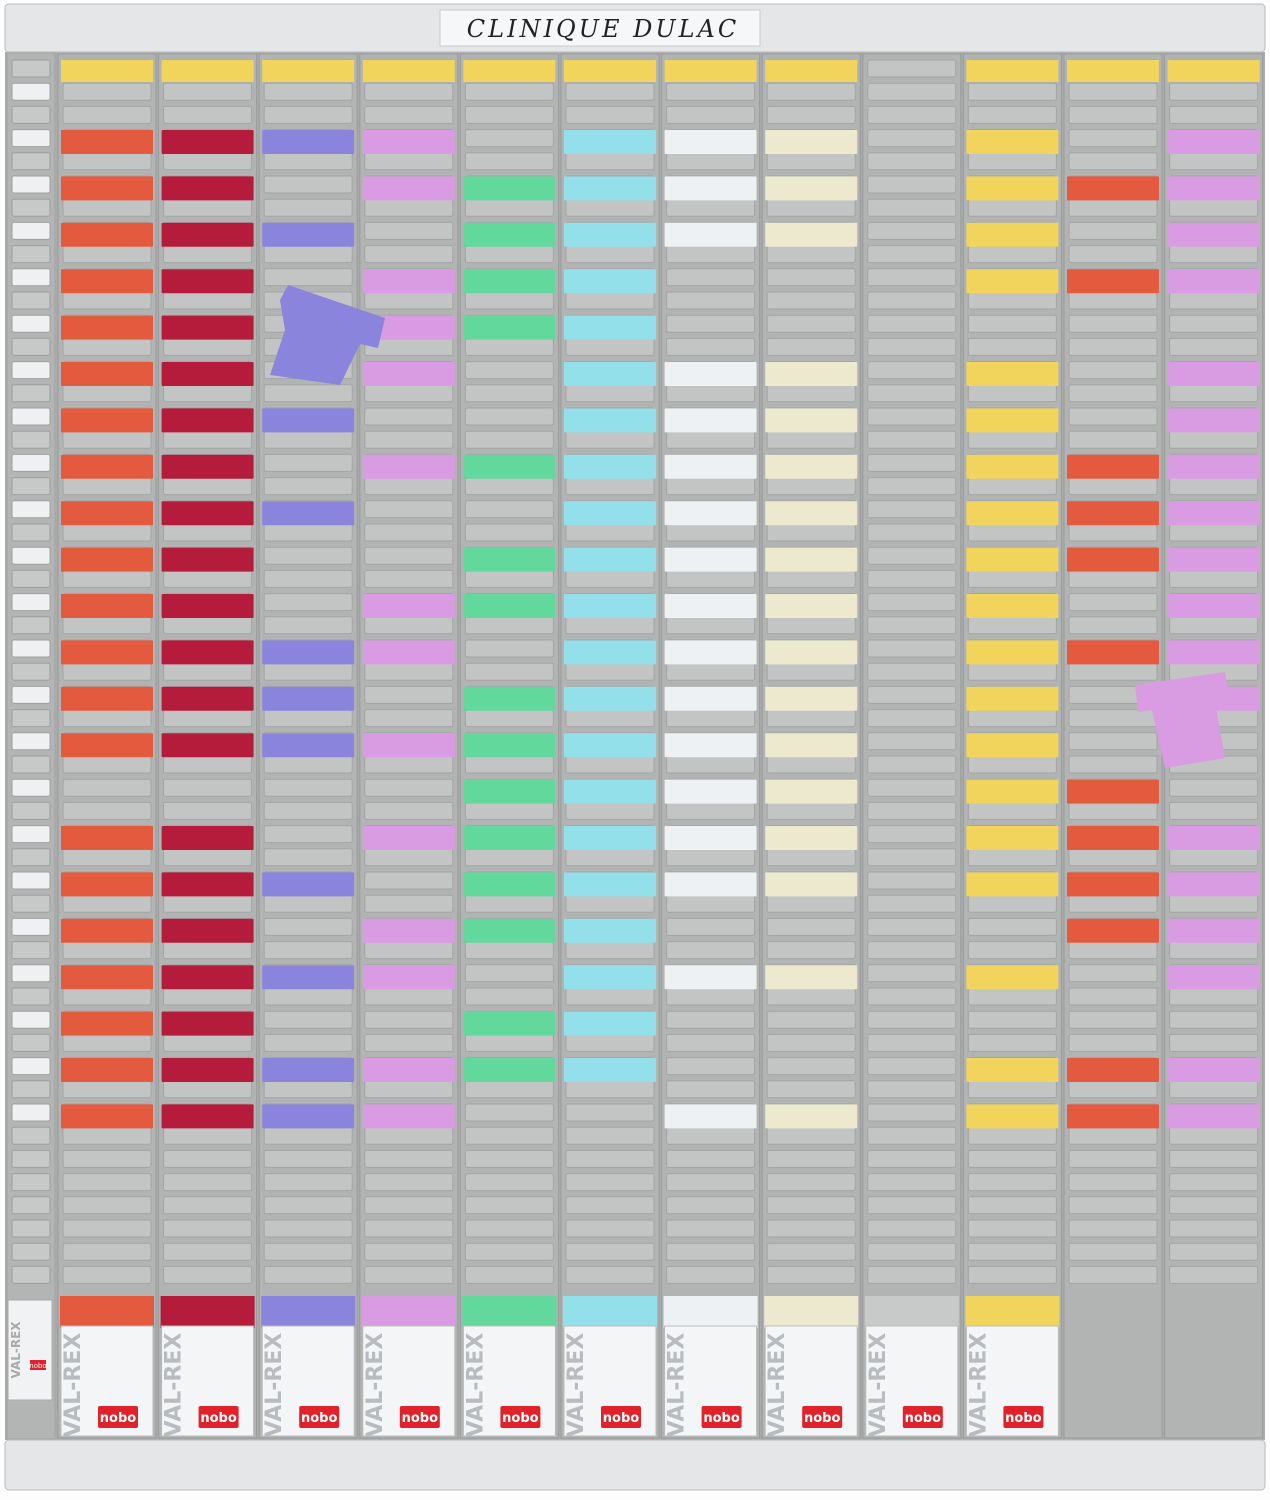  Describe the element at coordinates (218, 1418) in the screenshot. I see `box-logo: nobo` at that location.